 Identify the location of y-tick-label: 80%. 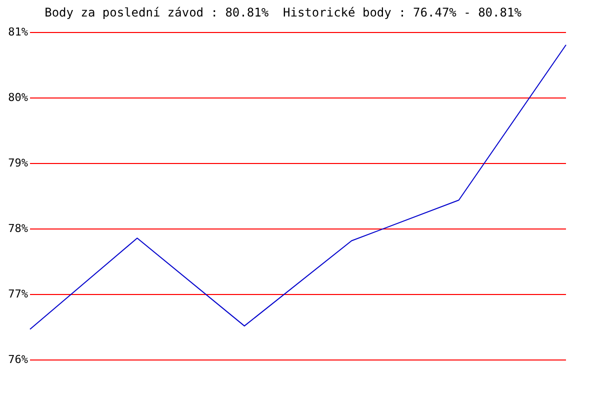
(18, 97).